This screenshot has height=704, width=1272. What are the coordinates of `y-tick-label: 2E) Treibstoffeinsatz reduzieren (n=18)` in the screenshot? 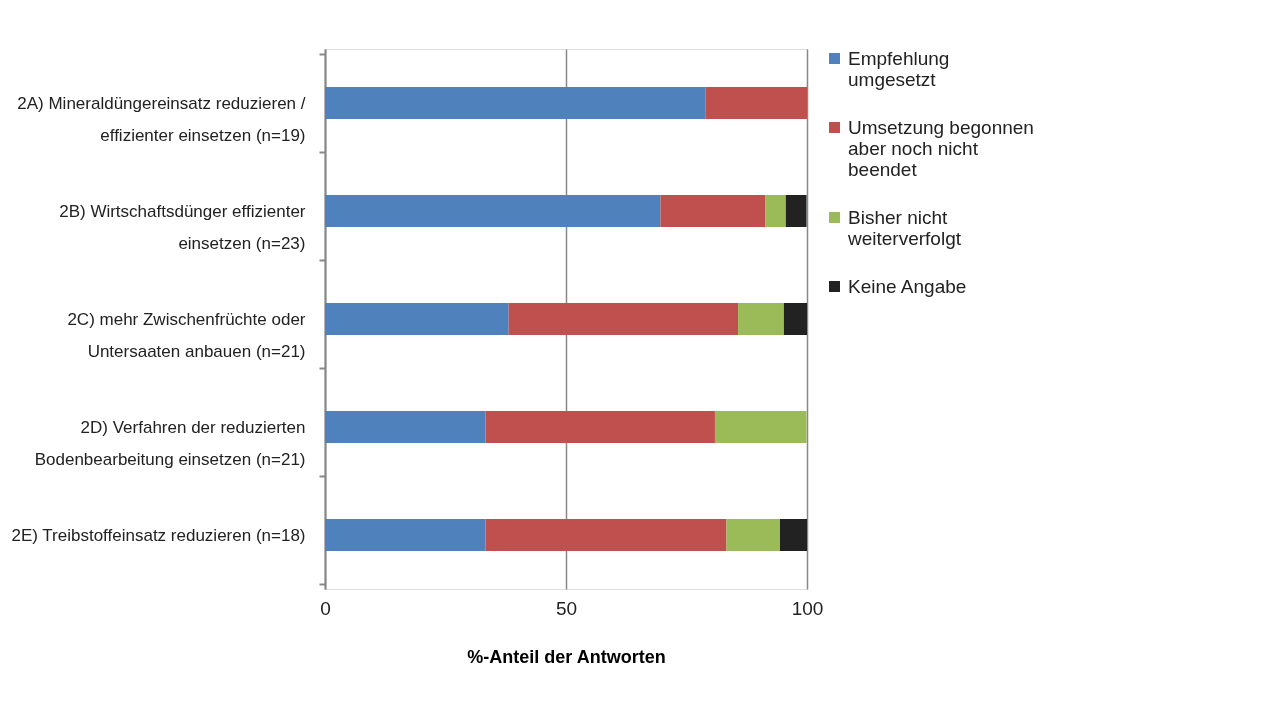 It's located at (158, 535).